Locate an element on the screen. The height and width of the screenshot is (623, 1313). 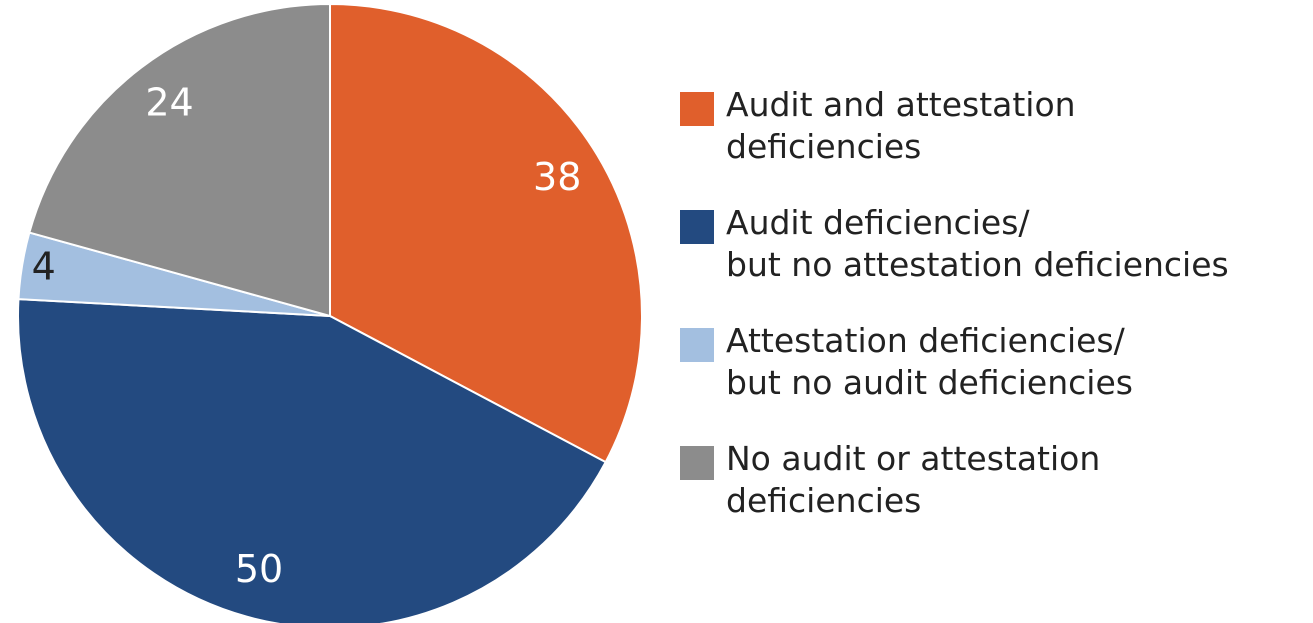
pie-slice is located at coordinates (179, 160).